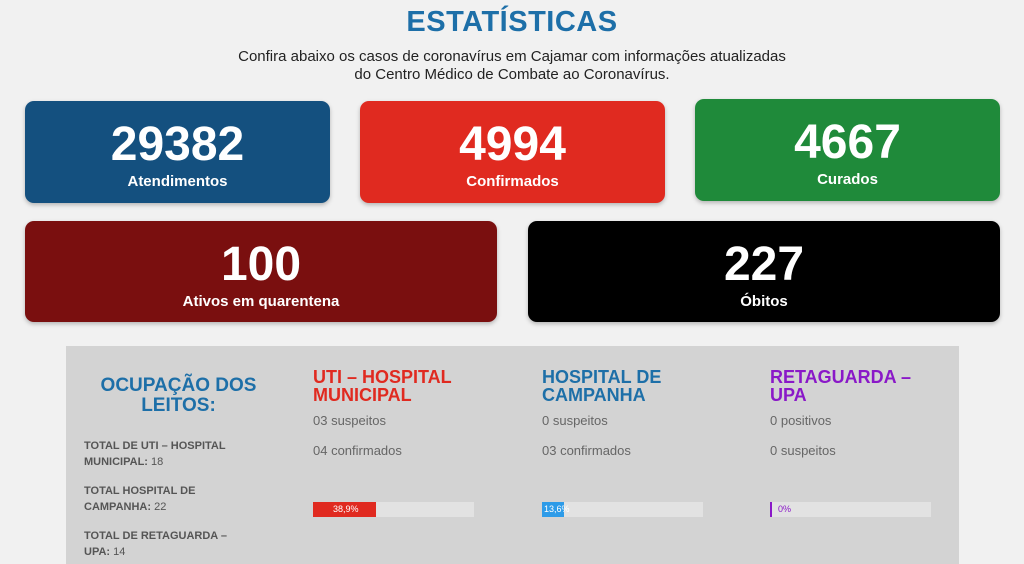 The height and width of the screenshot is (564, 1024). What do you see at coordinates (178, 405) in the screenshot?
I see `occupancy-title-line-2: LEITOS:` at bounding box center [178, 405].